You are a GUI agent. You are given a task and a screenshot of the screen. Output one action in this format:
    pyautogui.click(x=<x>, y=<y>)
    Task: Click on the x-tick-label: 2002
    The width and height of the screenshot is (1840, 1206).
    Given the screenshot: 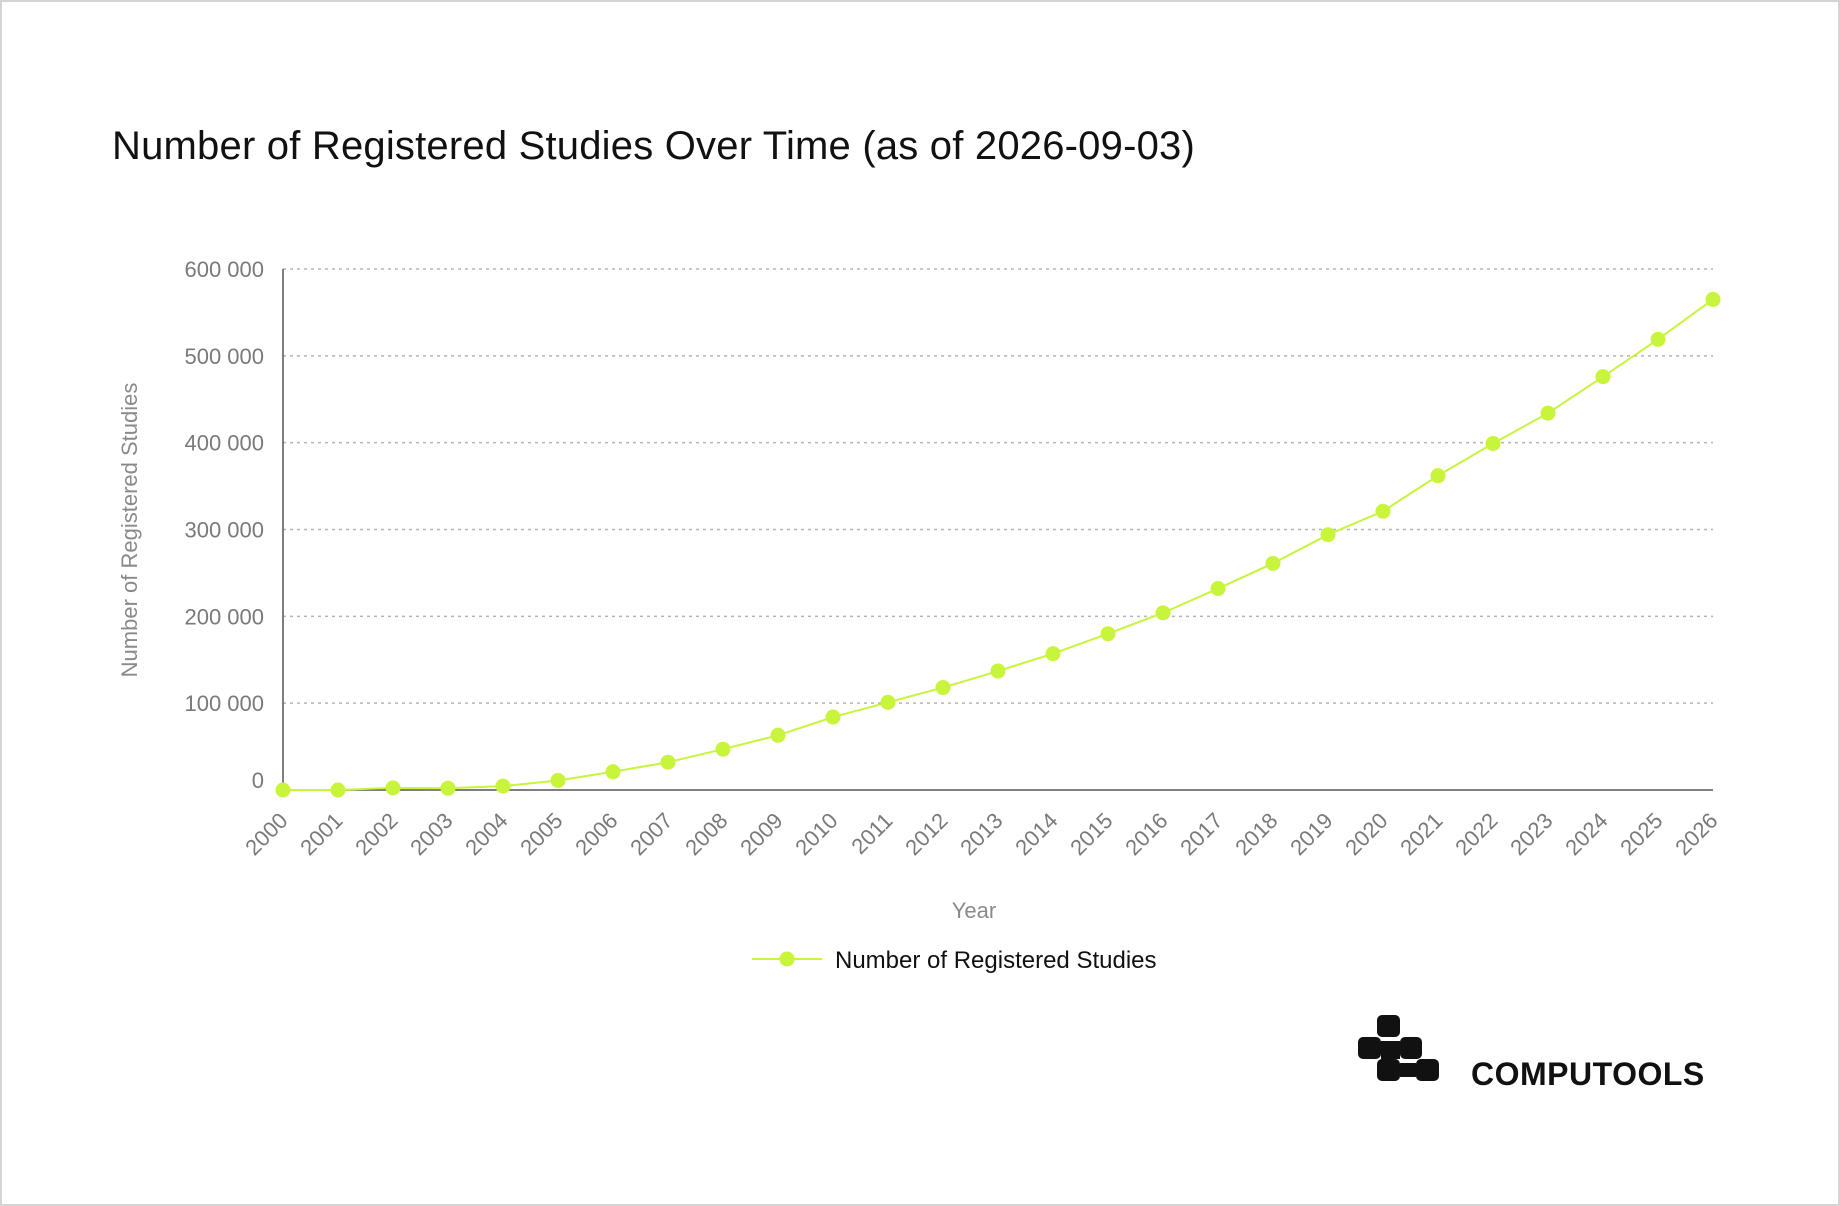 What is the action you would take?
    pyautogui.click(x=376, y=834)
    